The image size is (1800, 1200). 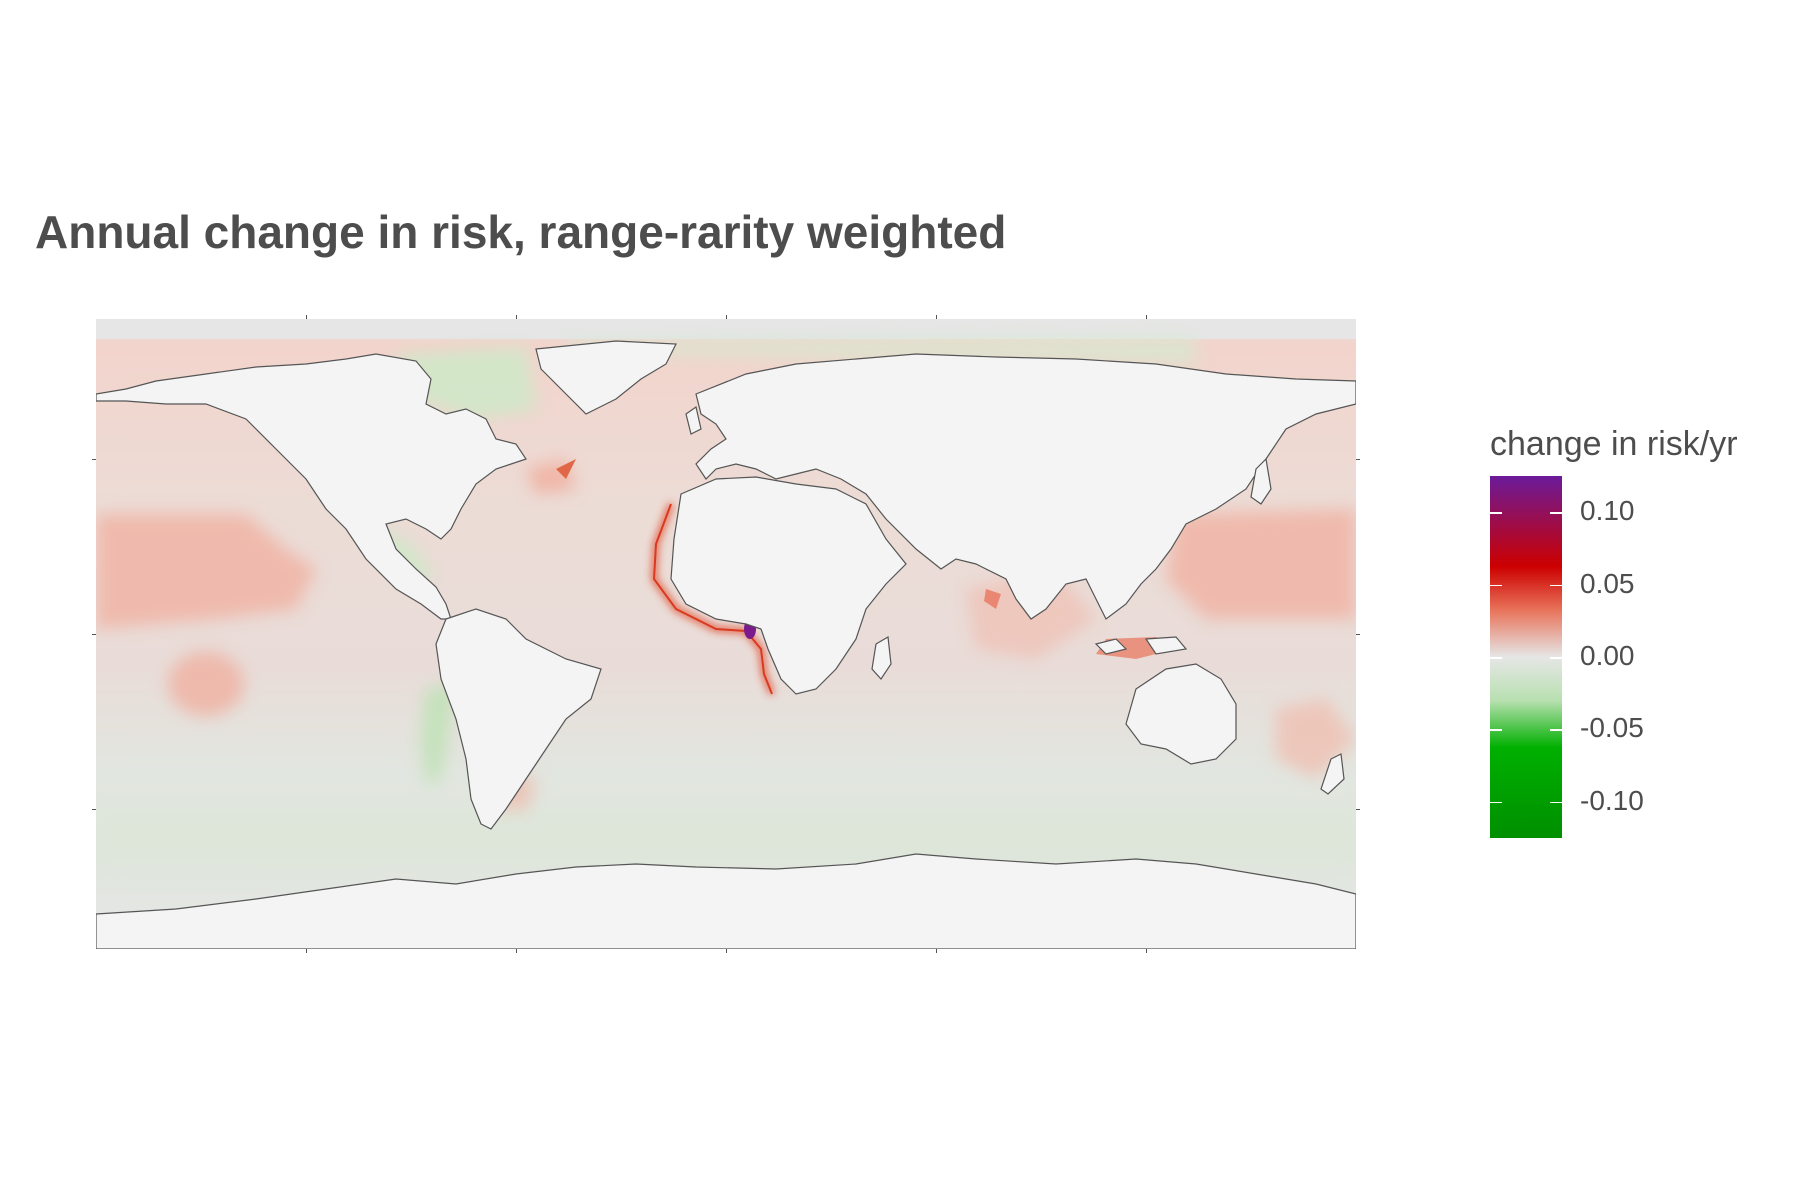 What do you see at coordinates (1607, 511) in the screenshot?
I see `legend-tick-label: 0.10` at bounding box center [1607, 511].